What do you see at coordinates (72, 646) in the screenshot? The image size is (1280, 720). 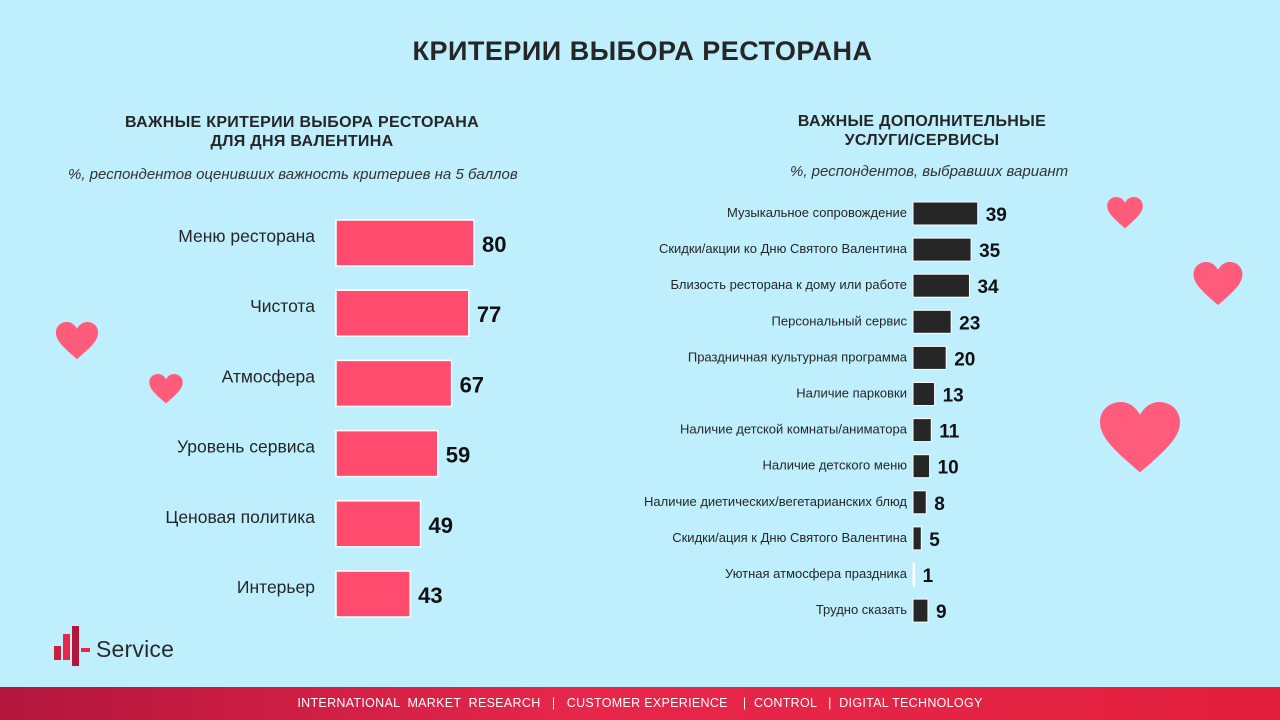 I see `bar-chart-logo-icon` at bounding box center [72, 646].